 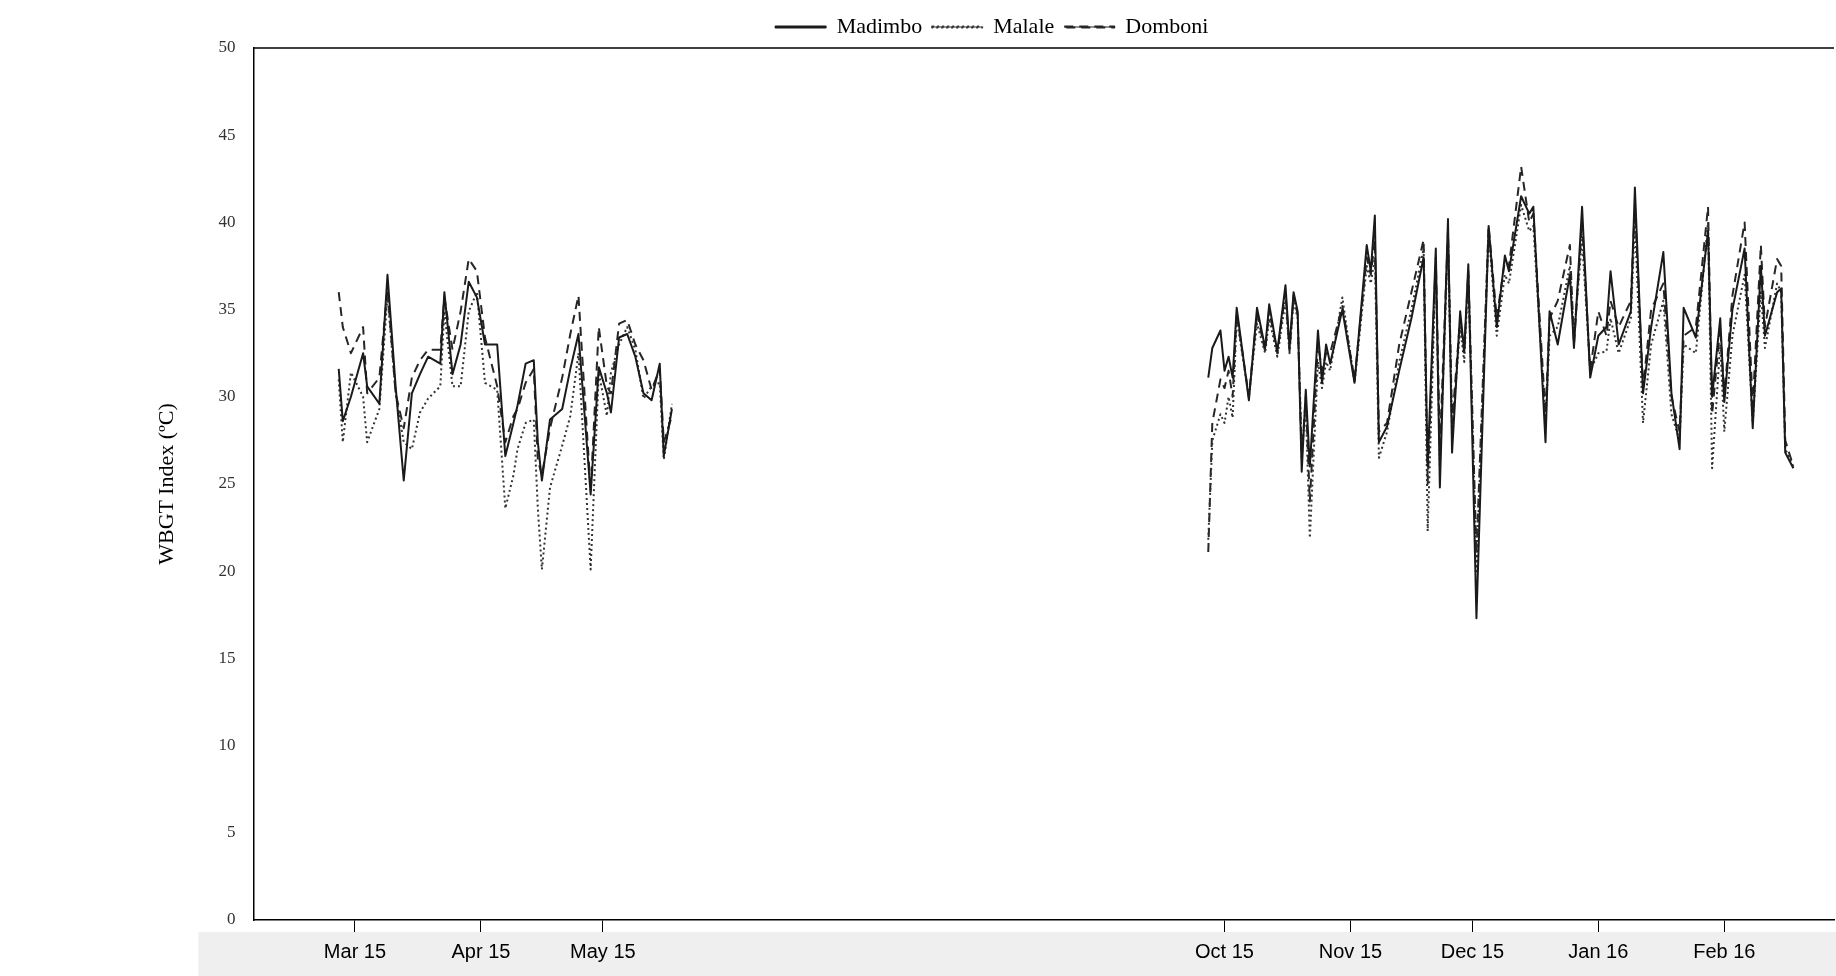 I want to click on y-tick-label: 5, so click(x=231, y=832).